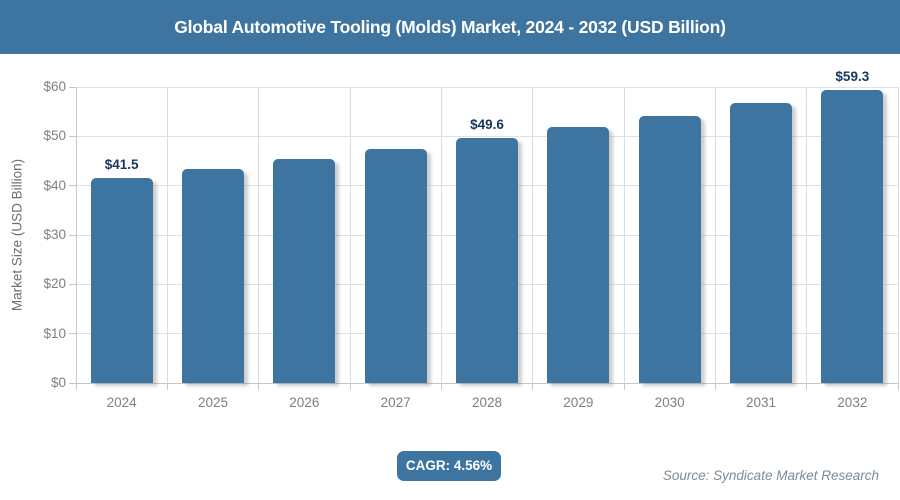 The image size is (900, 500). What do you see at coordinates (54, 136) in the screenshot?
I see `y-axis-tick-label: $50` at bounding box center [54, 136].